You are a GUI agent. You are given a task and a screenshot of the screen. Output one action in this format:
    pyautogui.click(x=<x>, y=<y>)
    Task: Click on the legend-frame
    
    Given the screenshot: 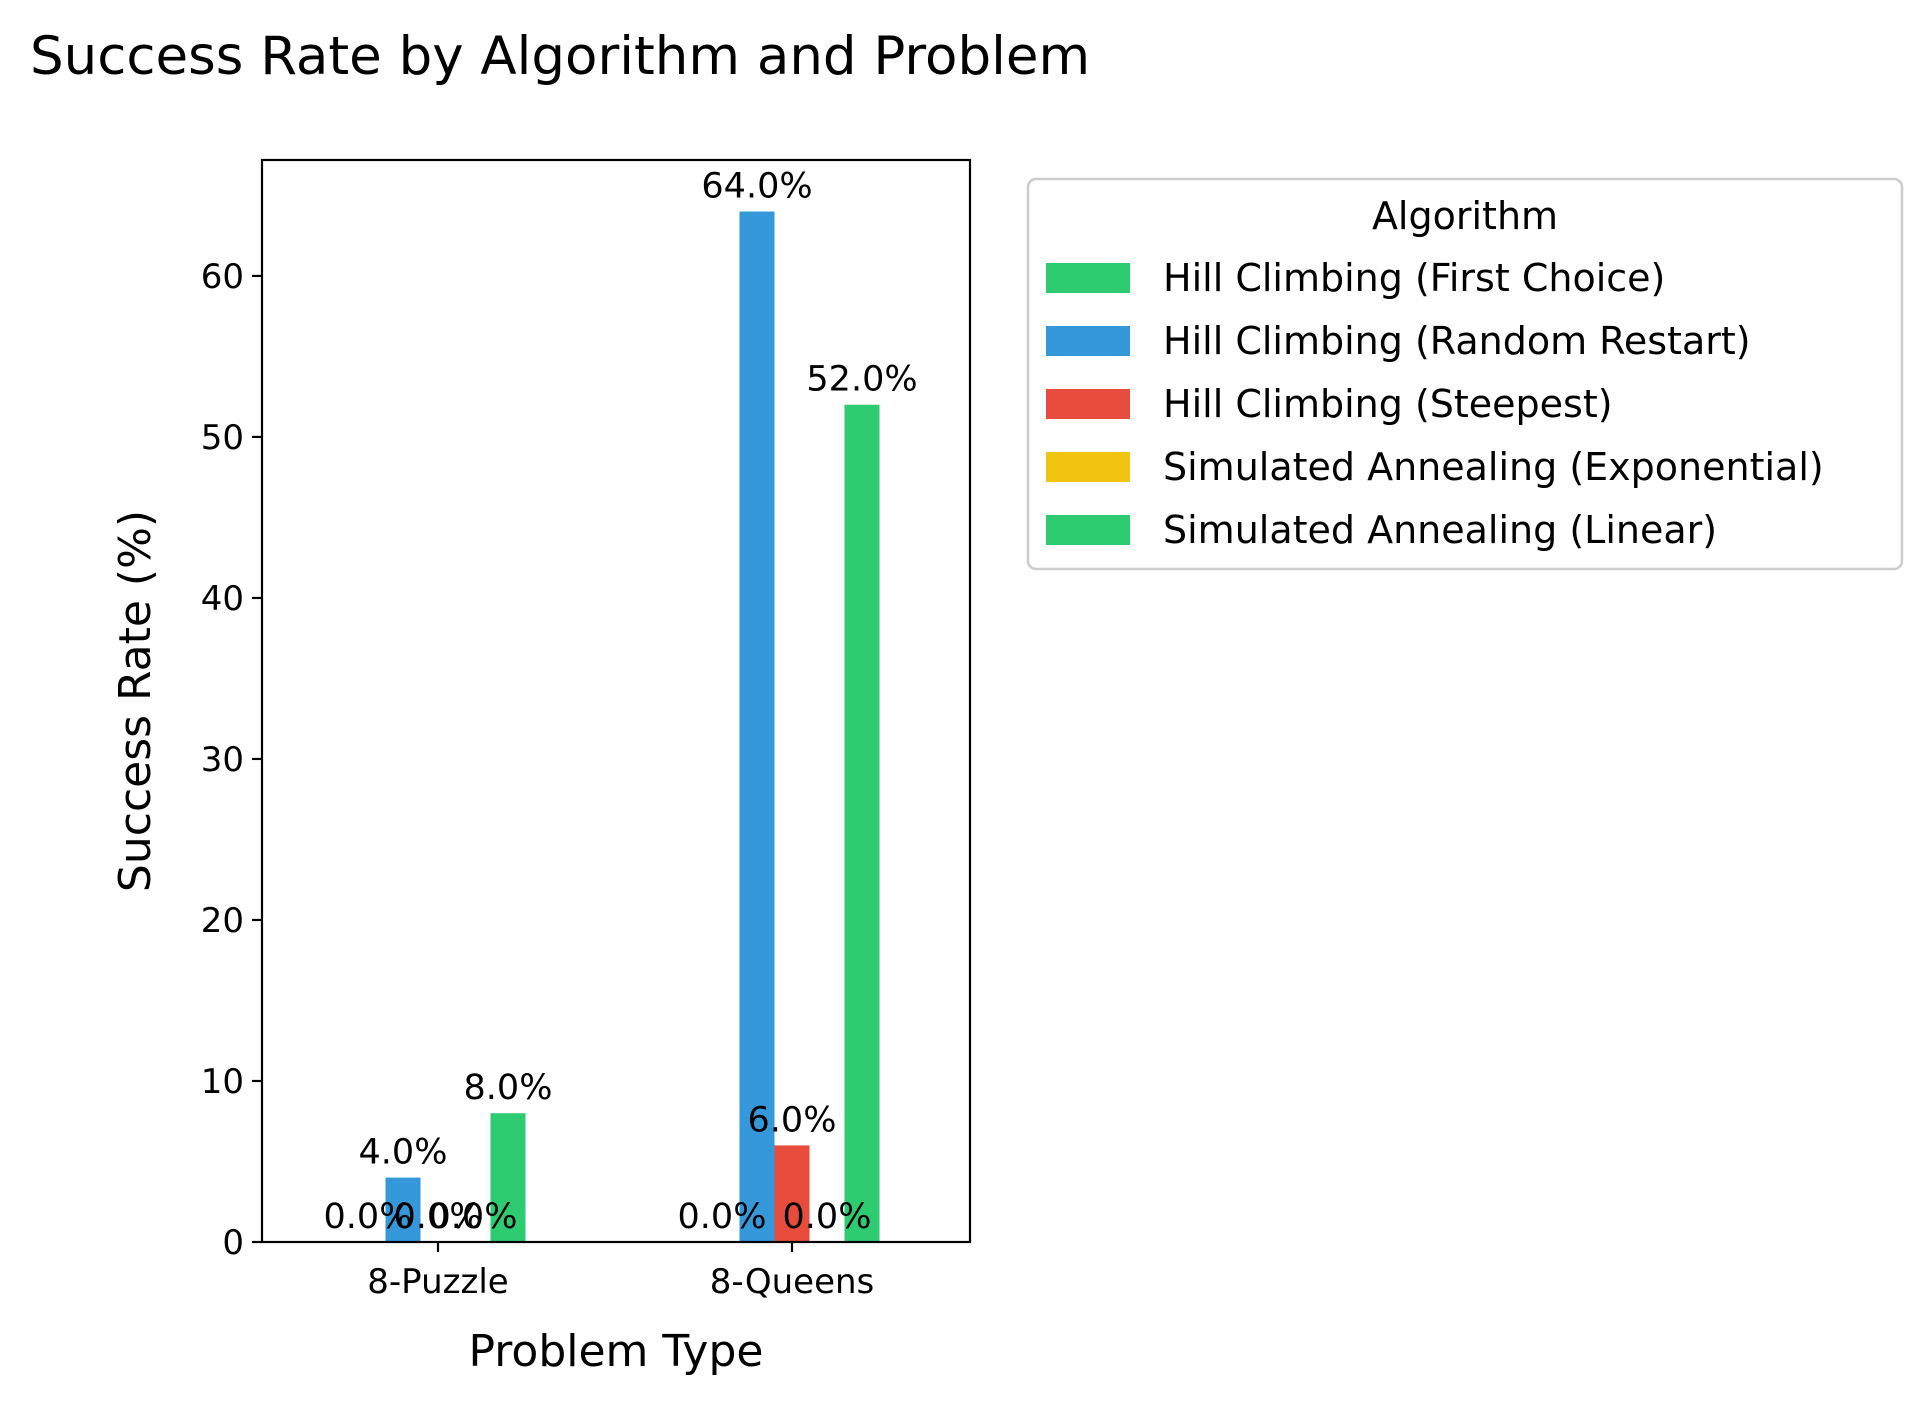 What is the action you would take?
    pyautogui.click(x=1465, y=374)
    